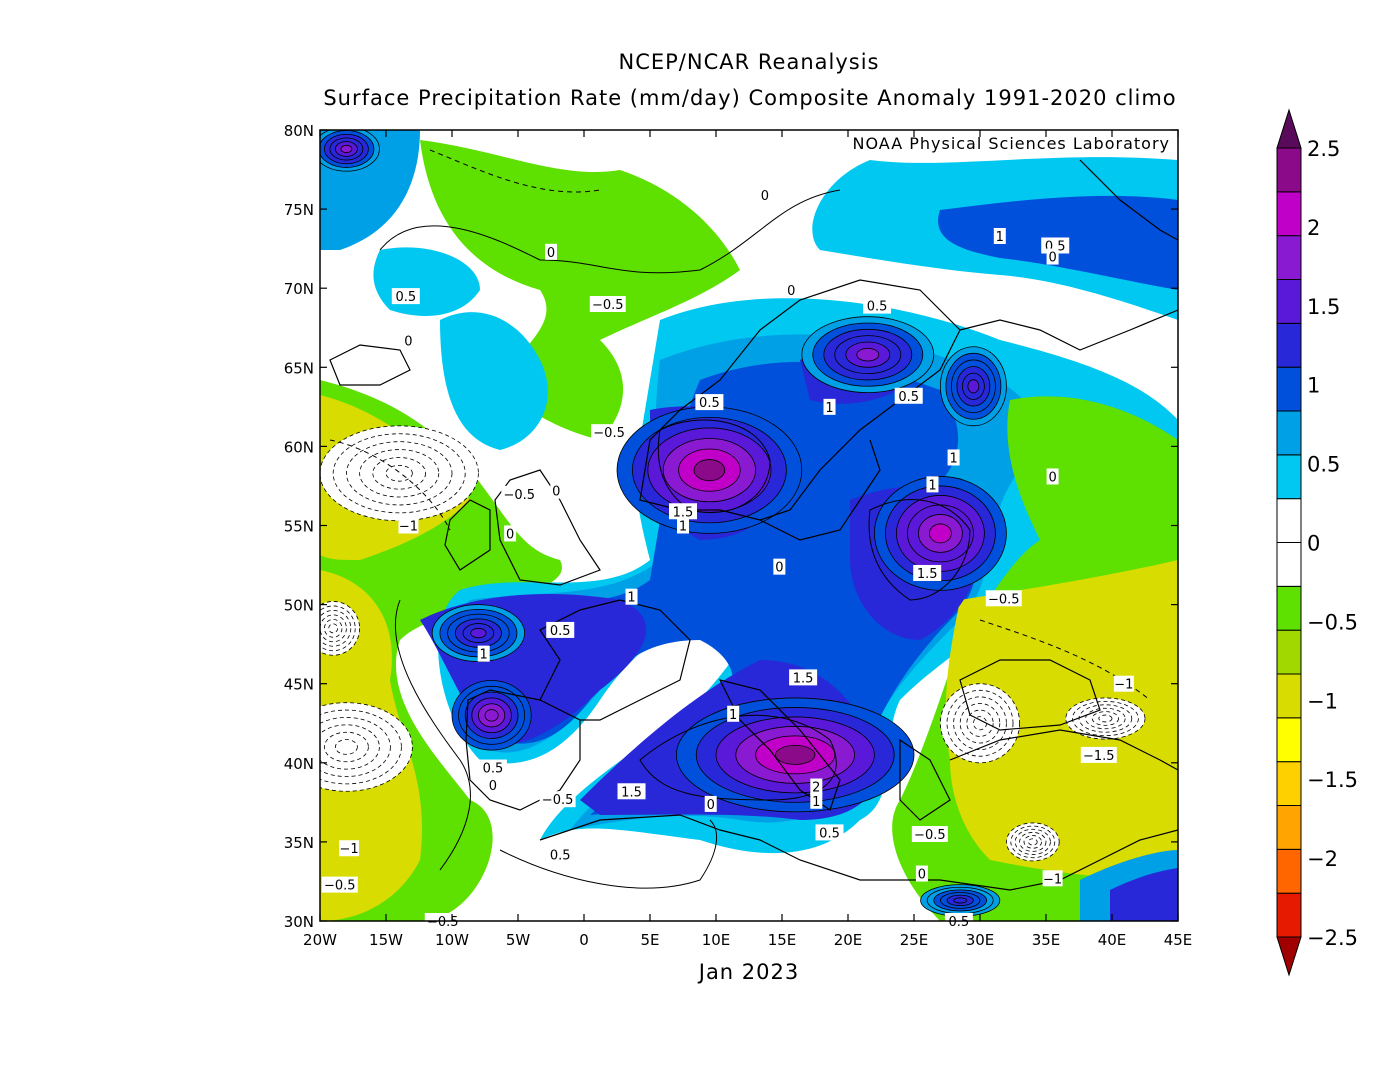  What do you see at coordinates (320, 940) in the screenshot?
I see `lon-tick-label: 20W` at bounding box center [320, 940].